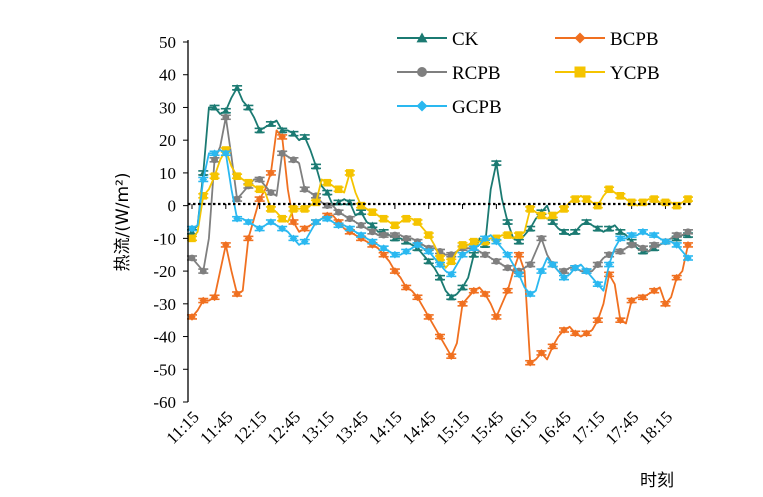 The width and height of the screenshot is (763, 497). Describe the element at coordinates (477, 107) in the screenshot. I see `legend-label: GCPB` at that location.